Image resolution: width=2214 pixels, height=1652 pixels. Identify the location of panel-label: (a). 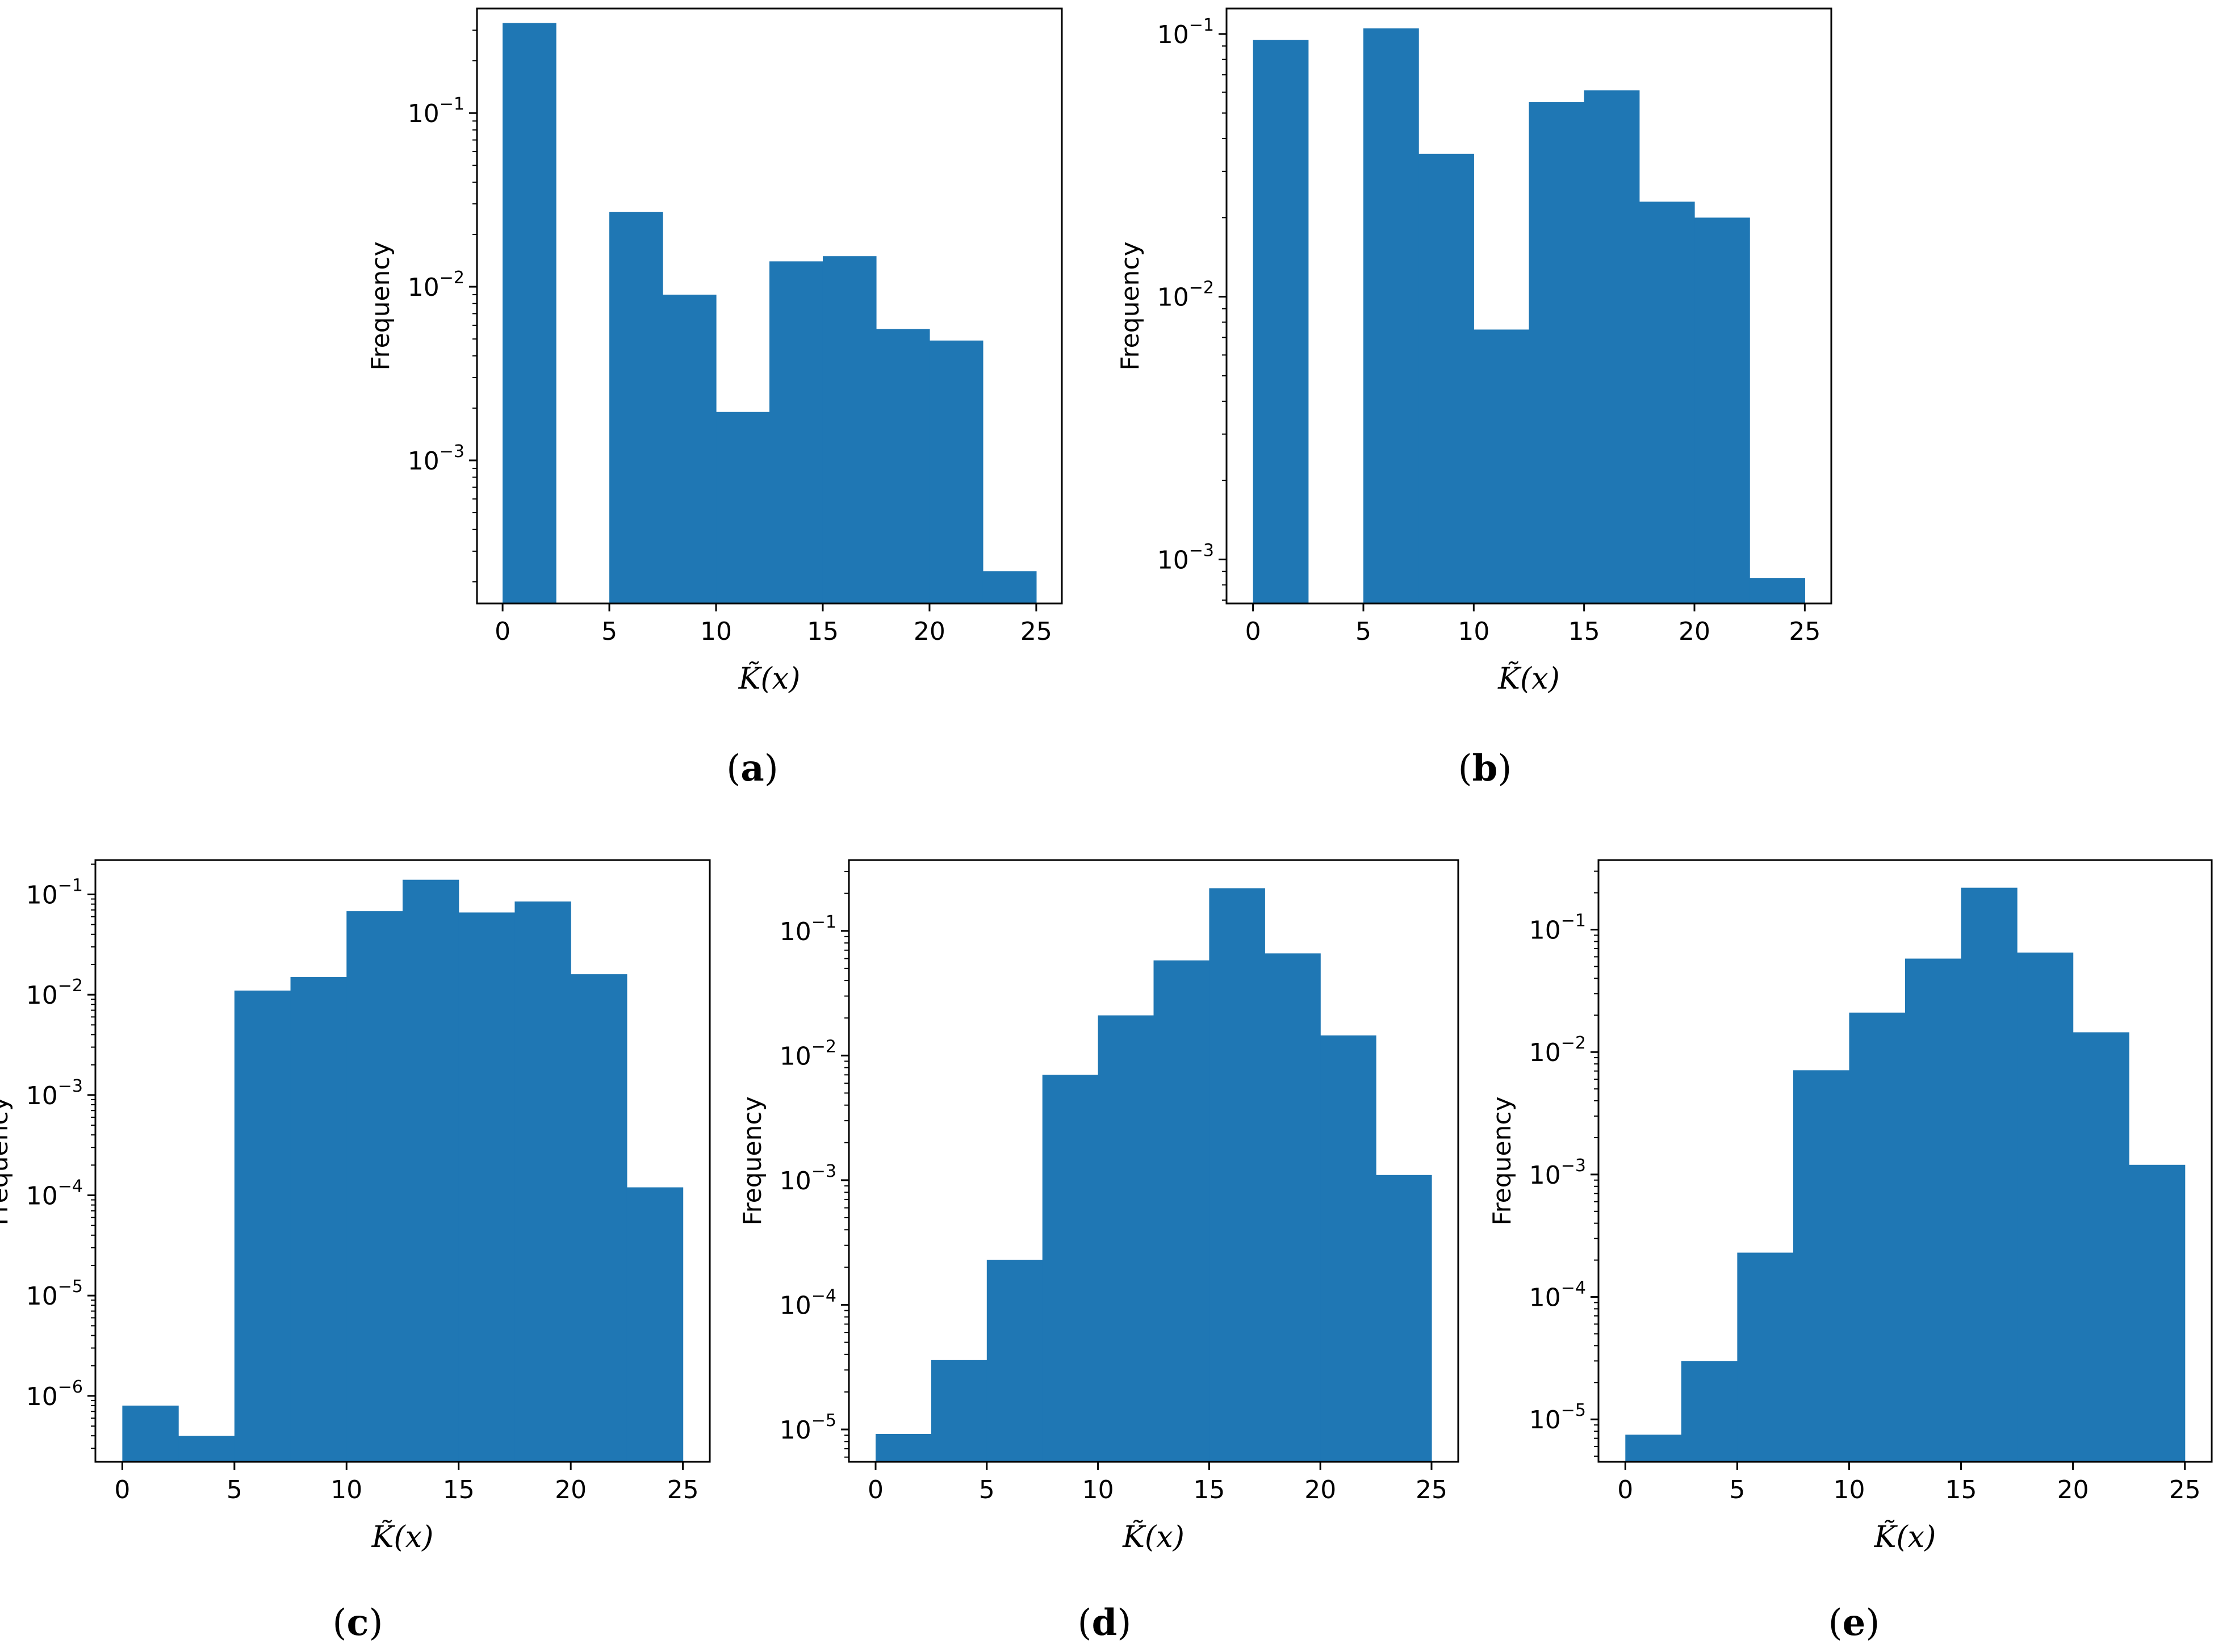
(752, 768).